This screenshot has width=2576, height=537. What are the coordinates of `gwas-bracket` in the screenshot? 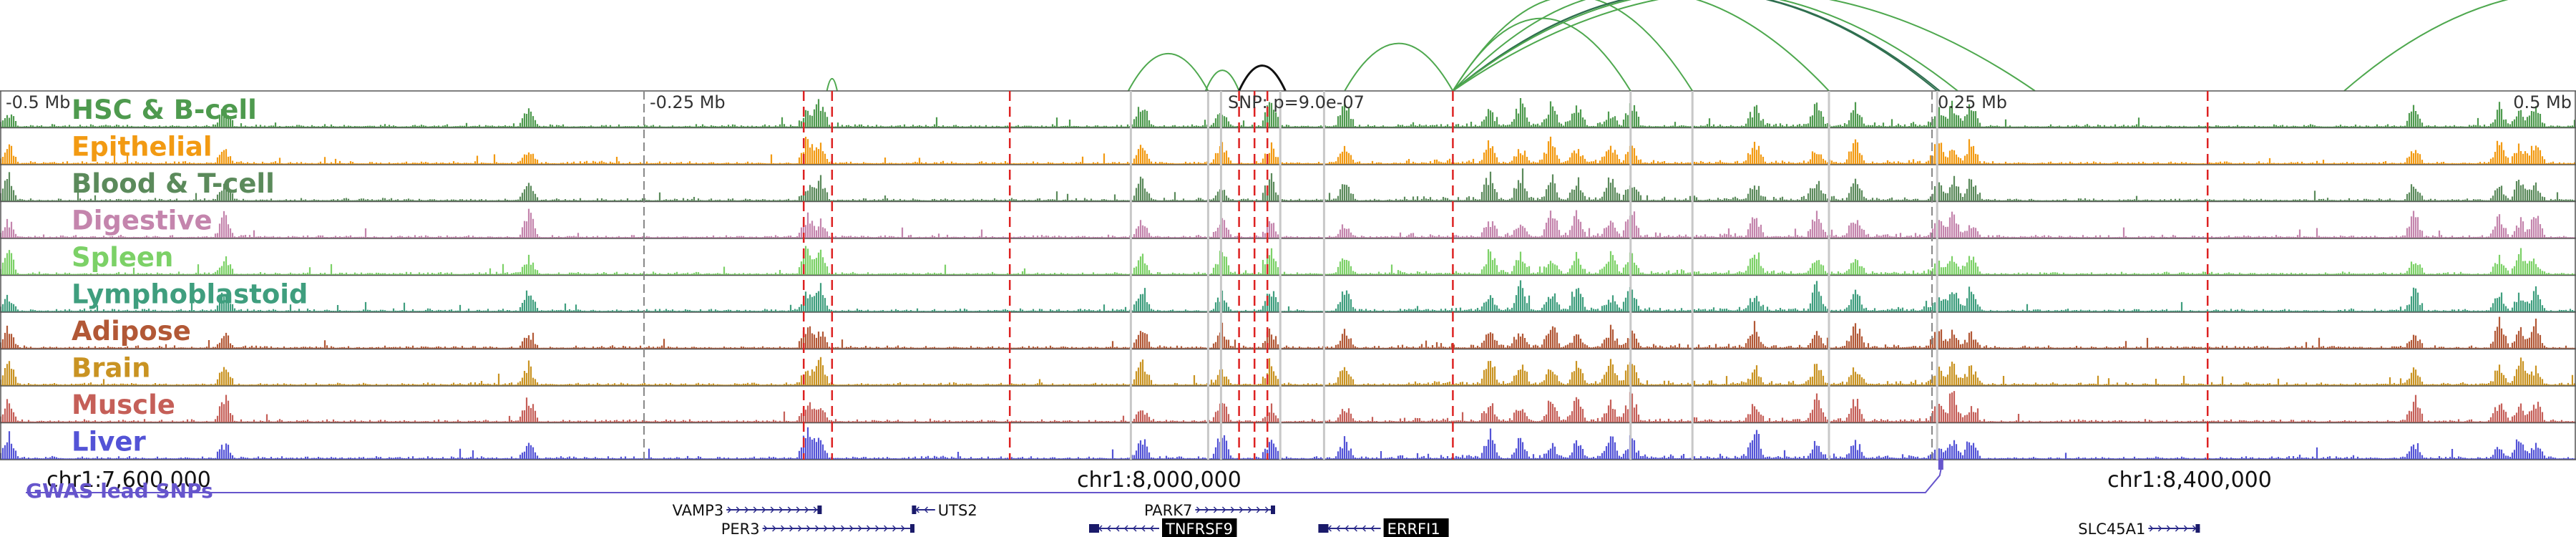 It's located at (984, 476).